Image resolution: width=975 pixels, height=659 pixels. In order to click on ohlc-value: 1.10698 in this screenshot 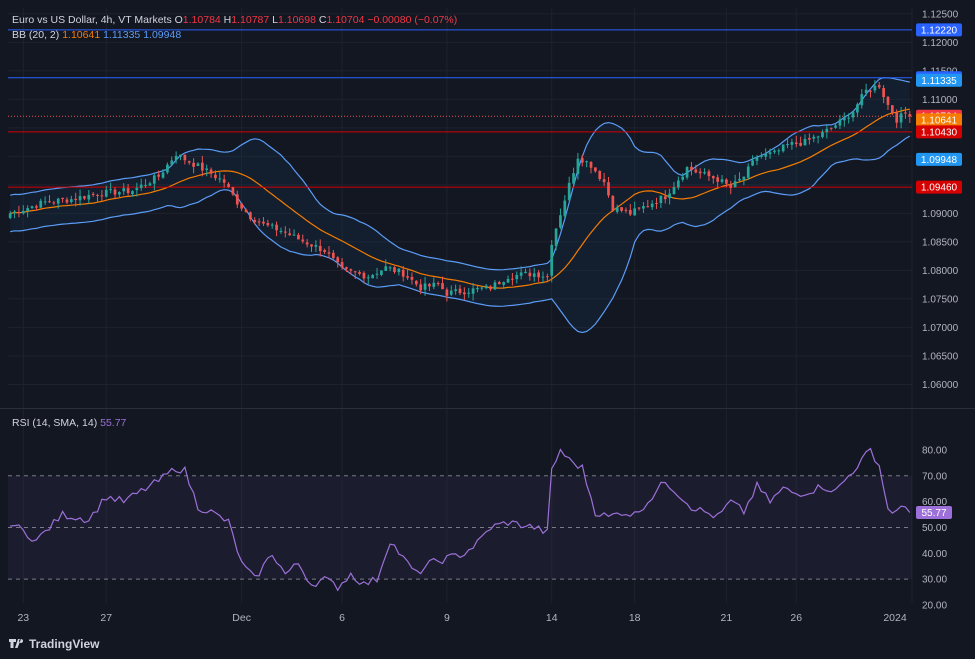, I will do `click(298, 20)`.